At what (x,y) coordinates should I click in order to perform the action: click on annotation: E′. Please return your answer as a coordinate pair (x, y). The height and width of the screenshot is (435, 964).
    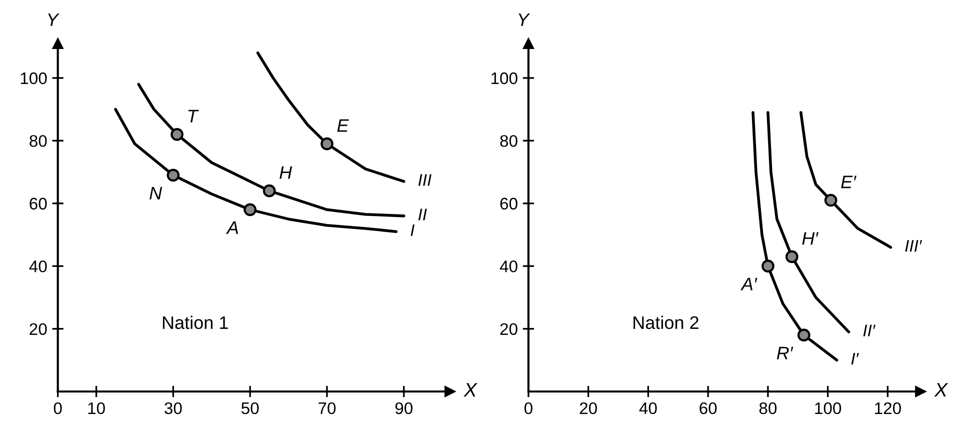
    Looking at the image, I should click on (848, 182).